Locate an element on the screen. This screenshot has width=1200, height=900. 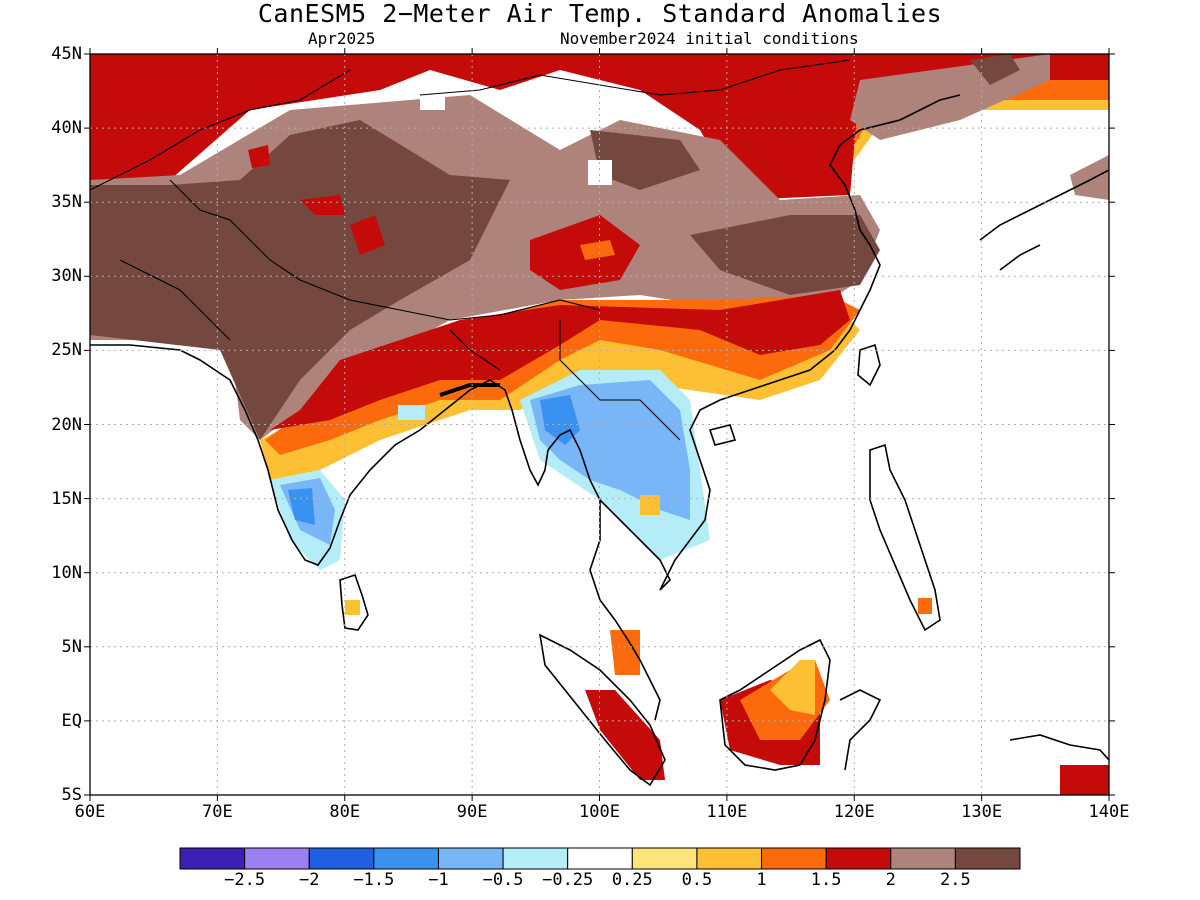
initial-conditions-label: November2024 initial conditions is located at coordinates (709, 38).